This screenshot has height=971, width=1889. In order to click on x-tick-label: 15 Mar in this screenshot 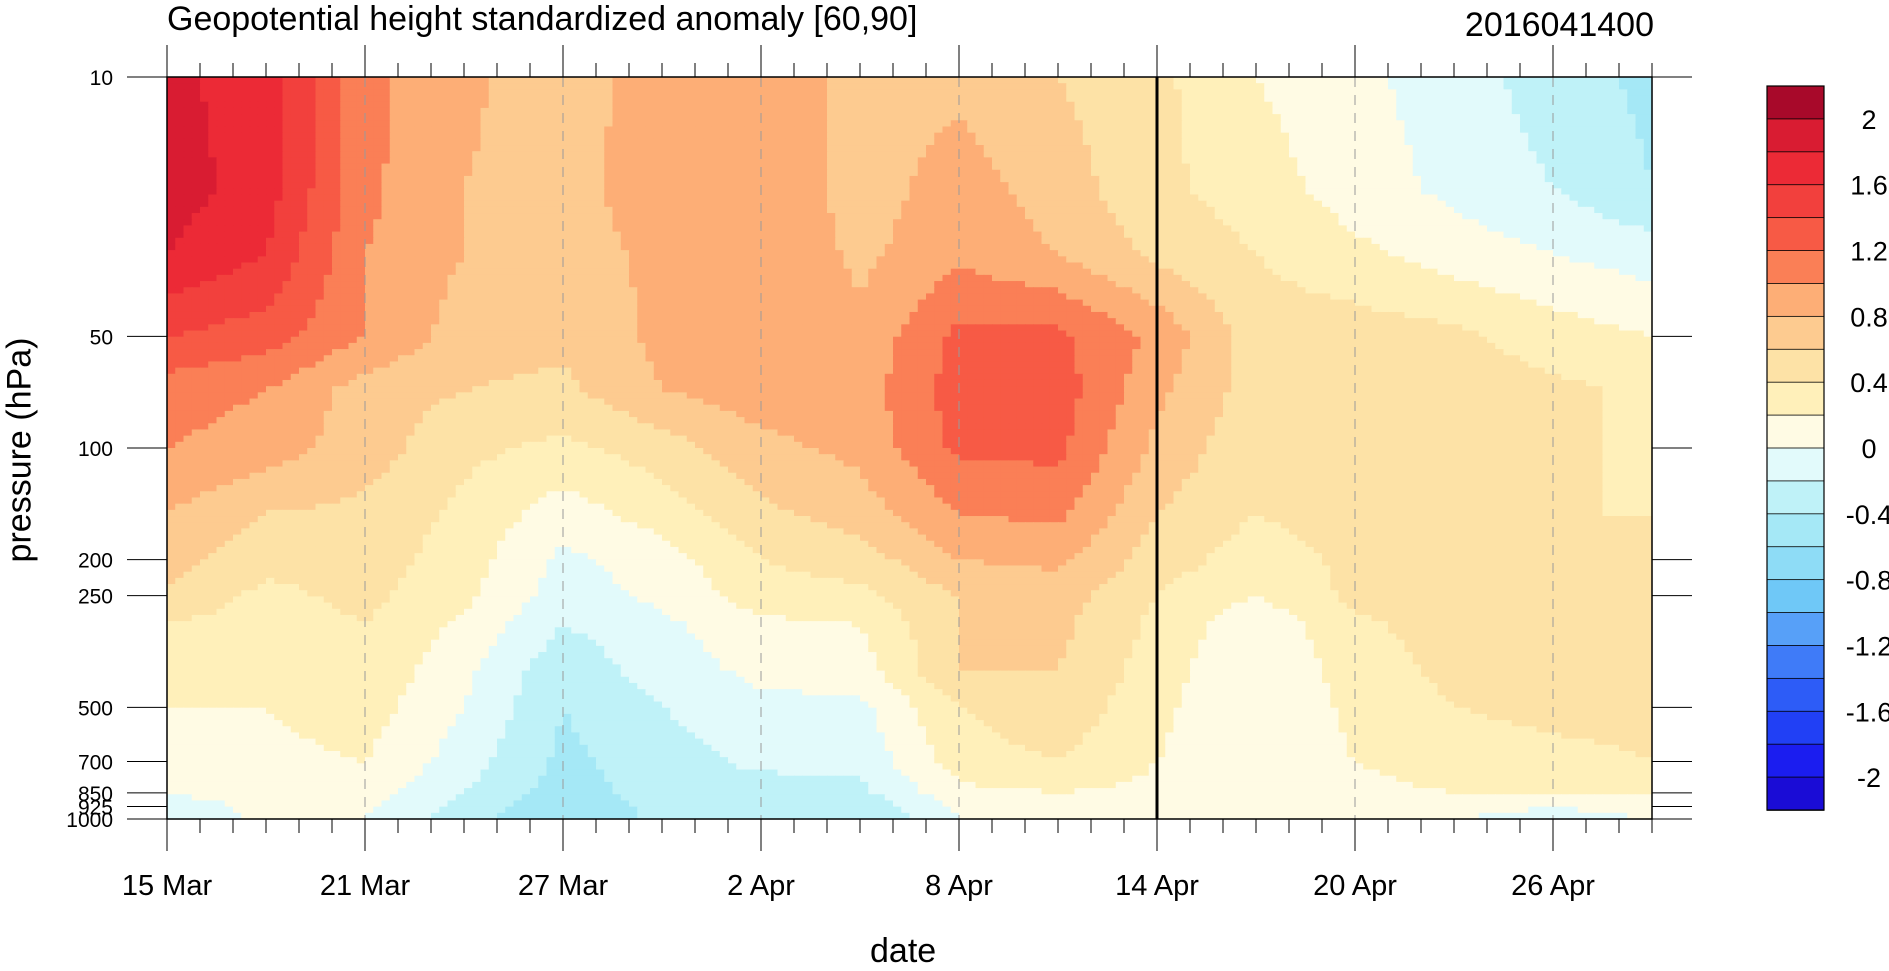, I will do `click(167, 886)`.